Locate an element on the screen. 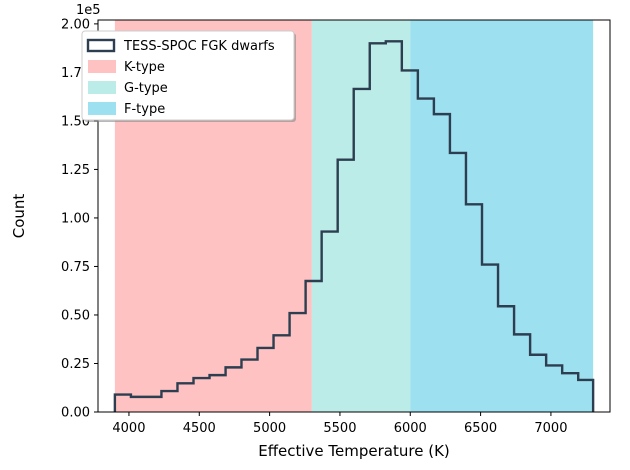 This screenshot has height=470, width=630. x-tick-label: 6500 is located at coordinates (480, 428).